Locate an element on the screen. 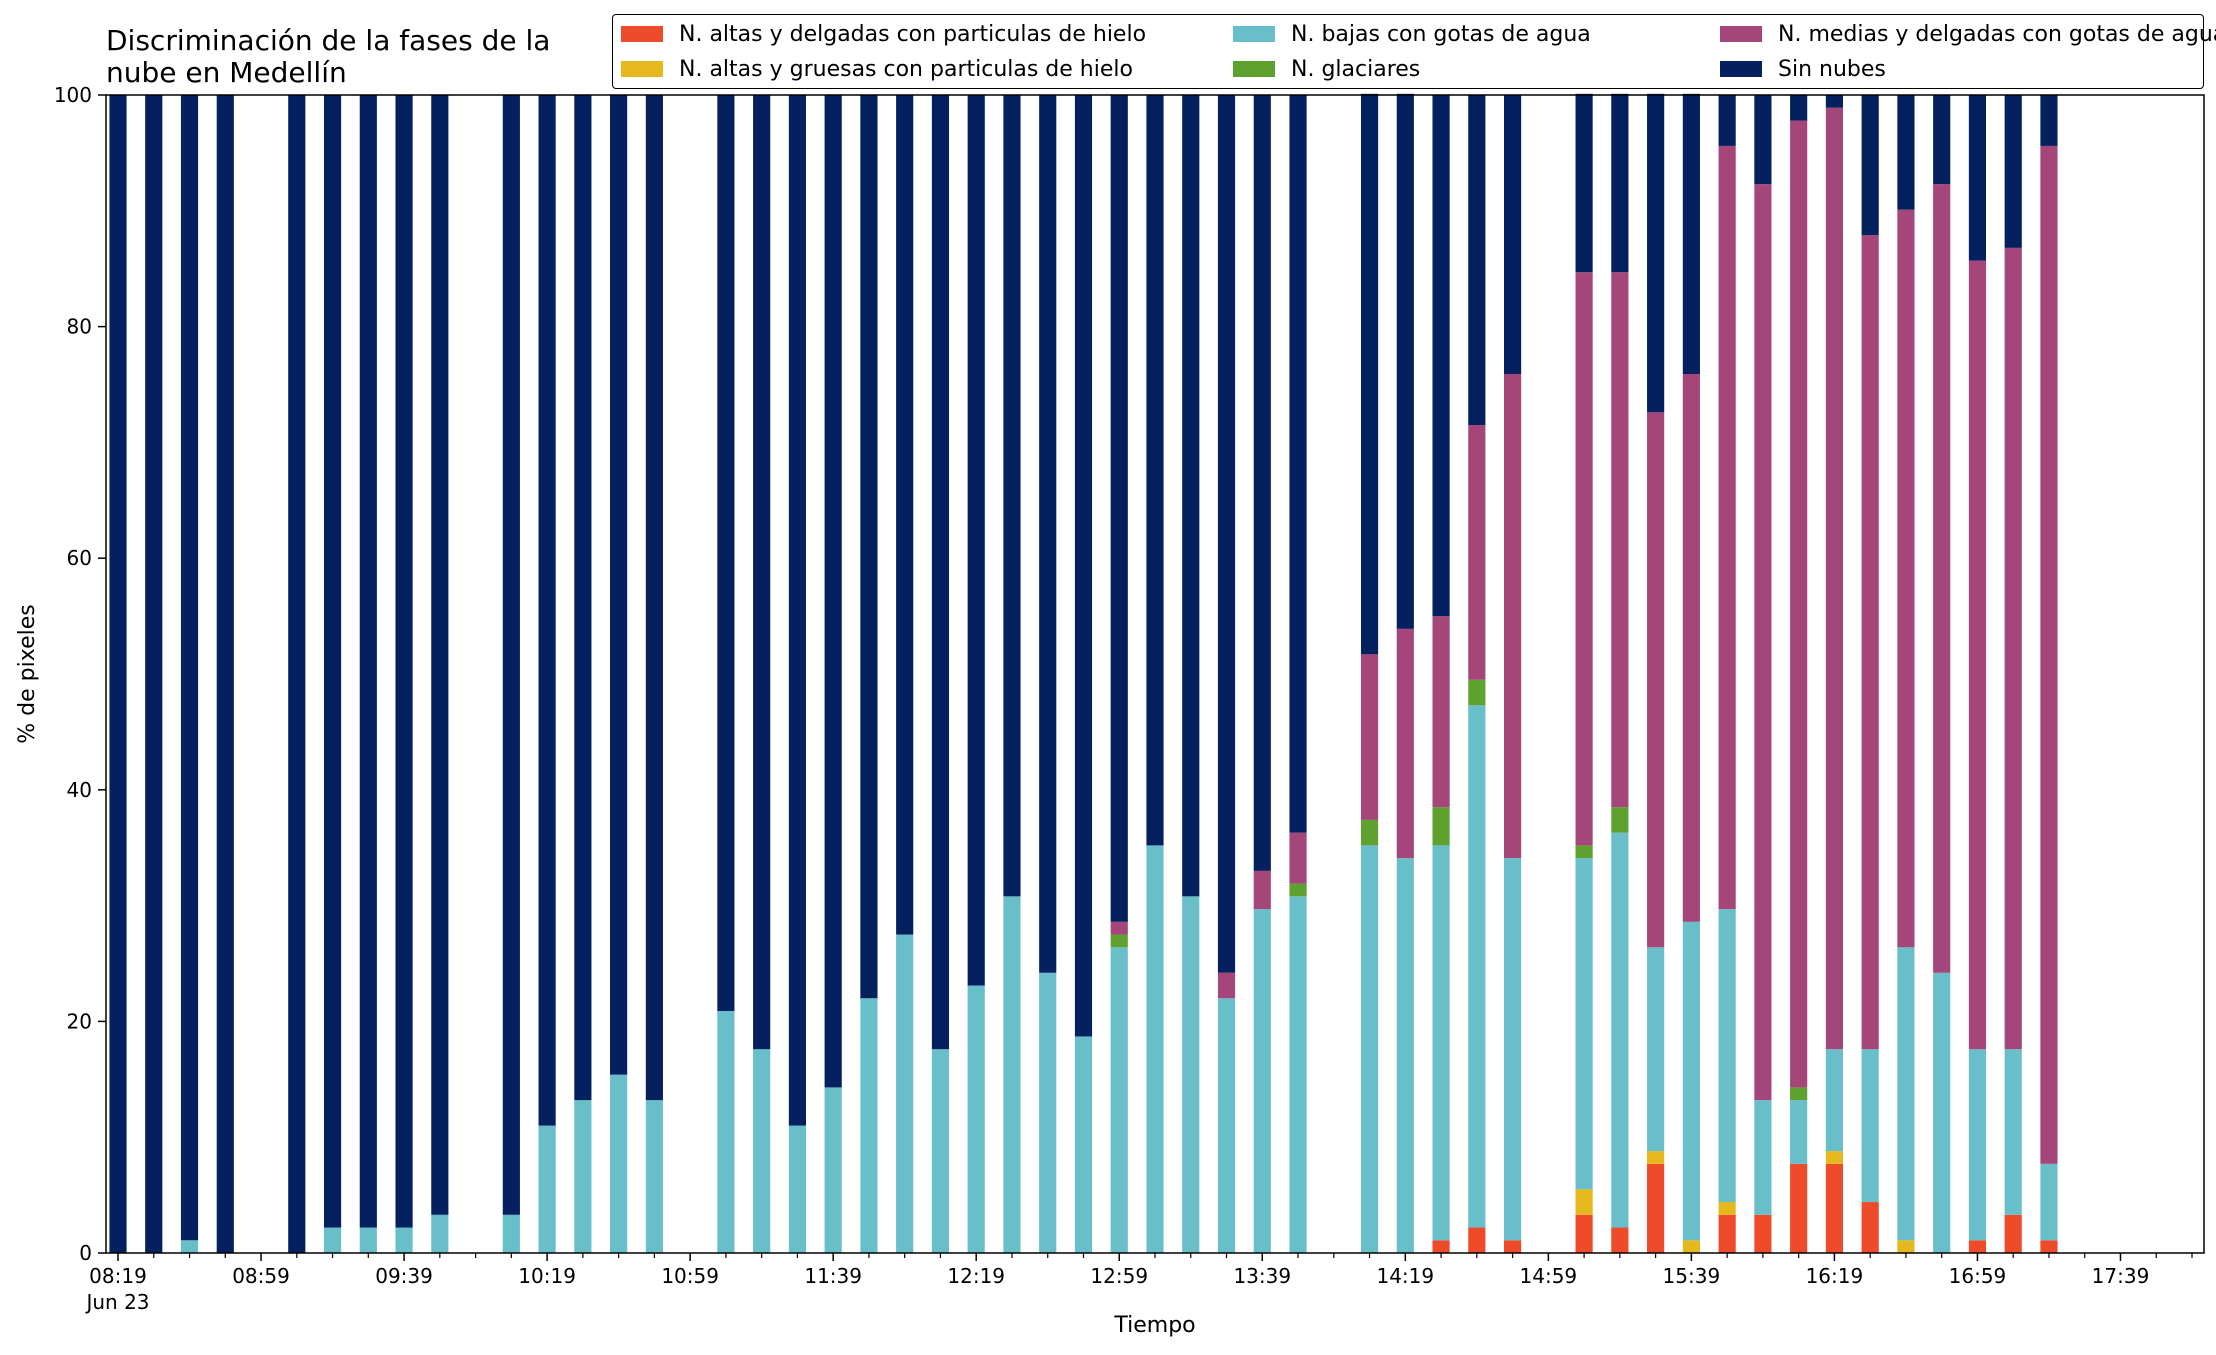 The height and width of the screenshot is (1355, 2216). x-tick-label: 12:59 is located at coordinates (1119, 1276).